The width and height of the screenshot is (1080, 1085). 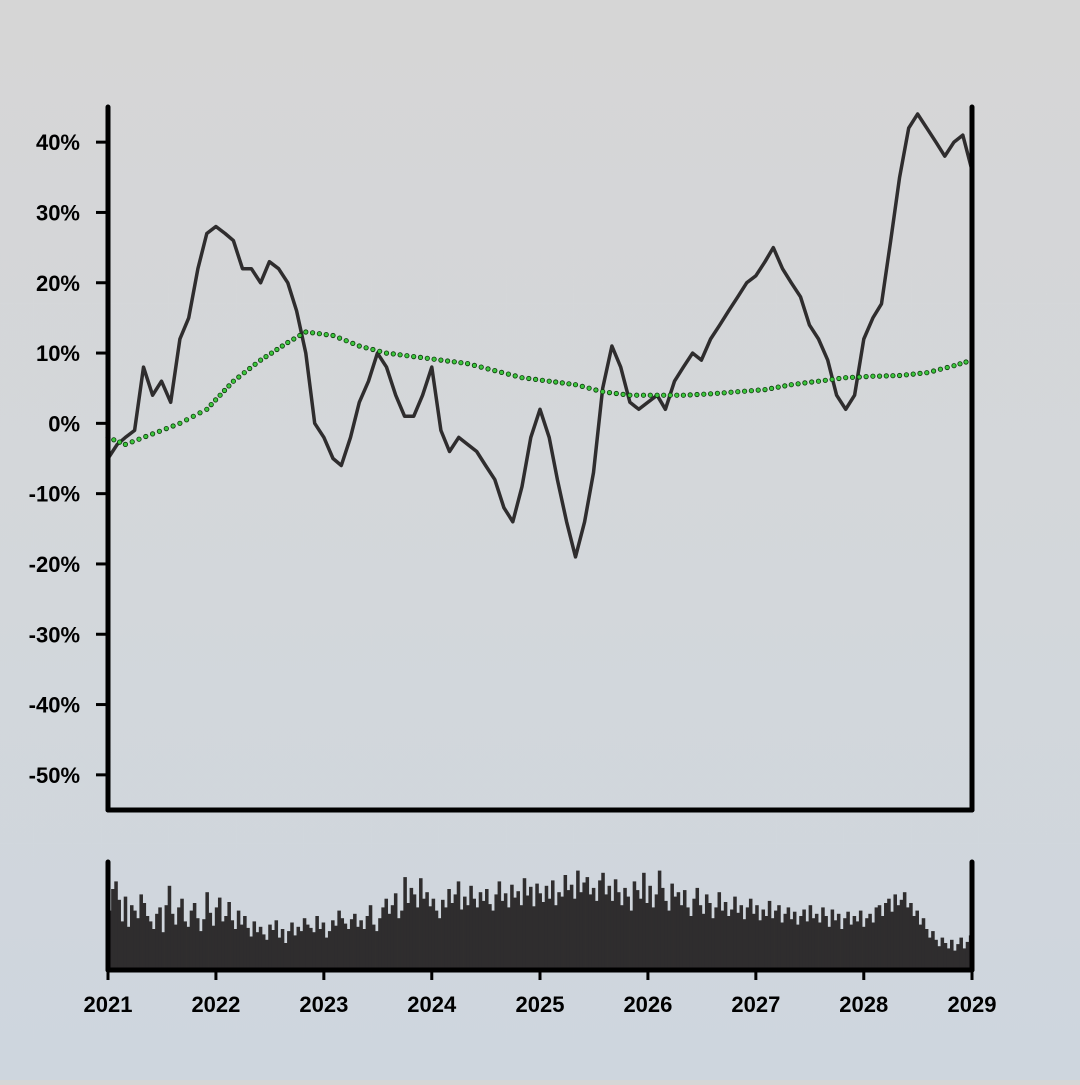 I want to click on x-tick-label: 2023, so click(x=323, y=1004).